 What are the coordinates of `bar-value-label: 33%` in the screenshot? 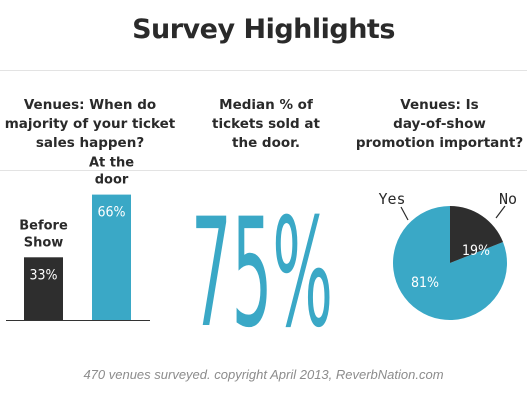 It's located at (44, 275).